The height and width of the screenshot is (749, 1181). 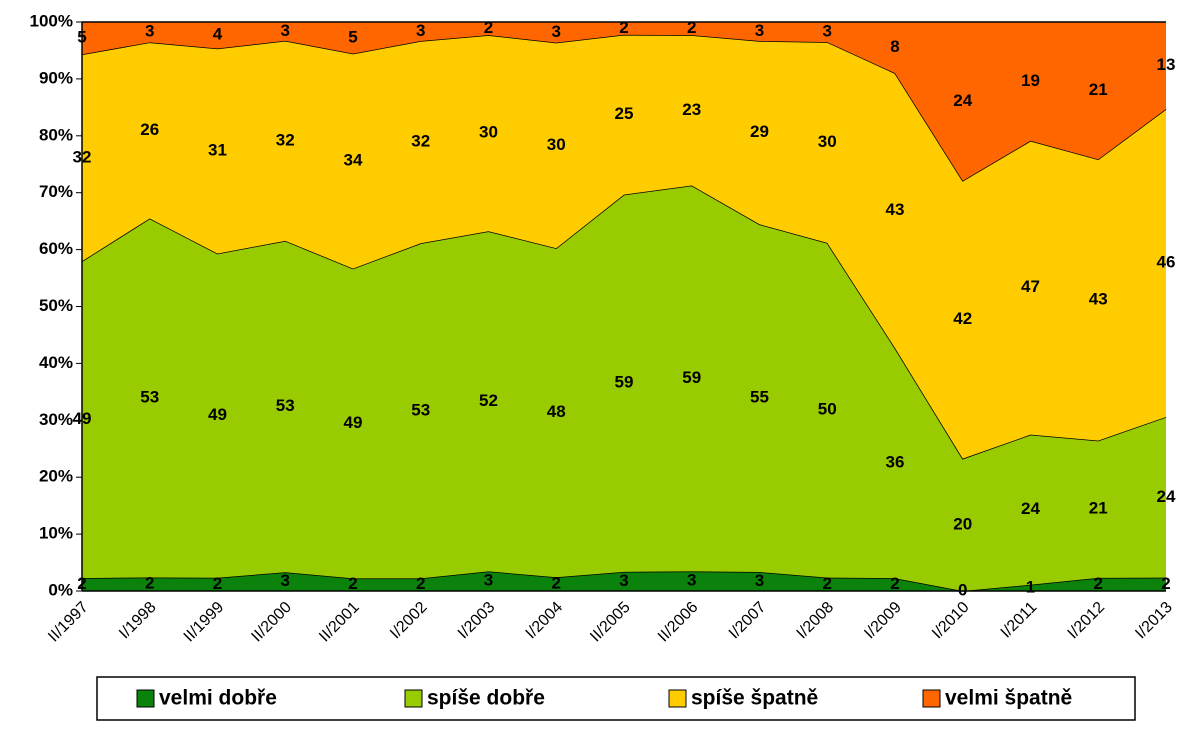 I want to click on data-label: 34, so click(x=353, y=160).